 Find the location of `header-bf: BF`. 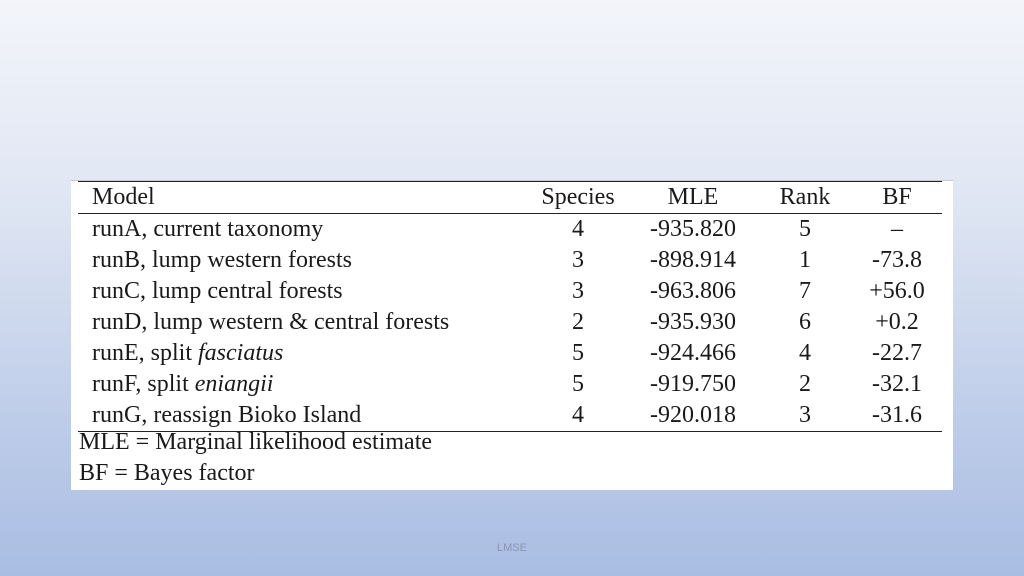

header-bf: BF is located at coordinates (897, 197).